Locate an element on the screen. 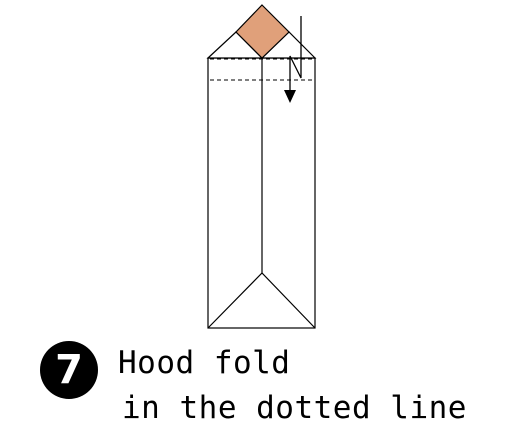 Image resolution: width=522 pixels, height=440 pixels. bottom-triangle-fold is located at coordinates (261, 300).